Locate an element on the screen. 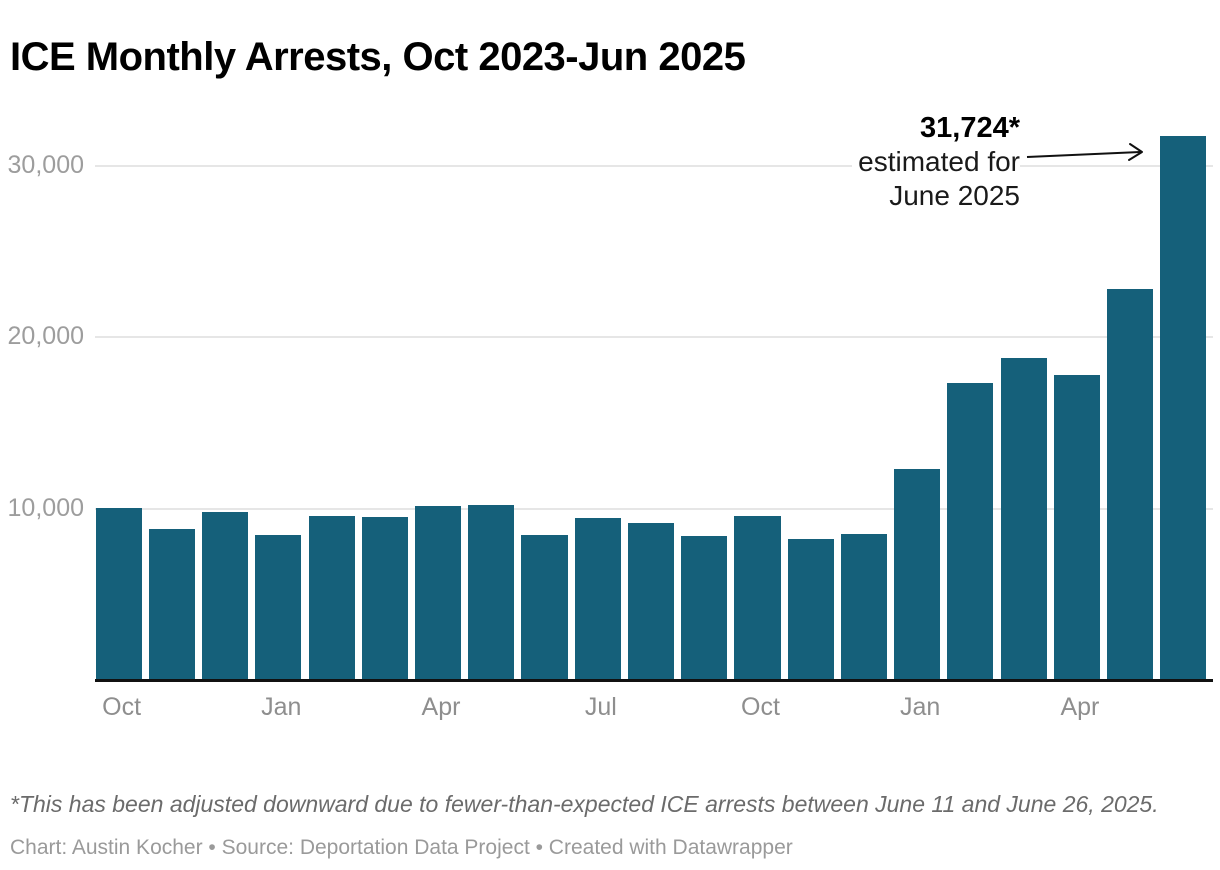  bar-nov-2023 is located at coordinates (171, 604).